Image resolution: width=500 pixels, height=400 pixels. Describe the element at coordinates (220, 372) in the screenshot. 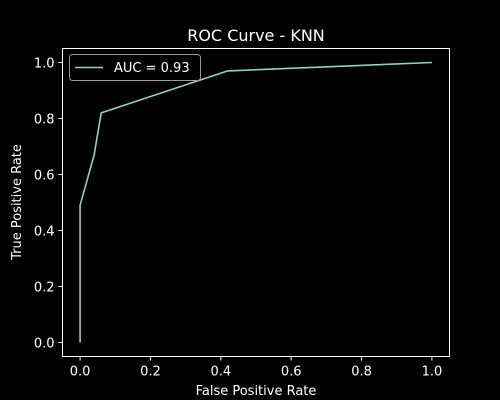

I see `x-tick-label: 0.4` at that location.